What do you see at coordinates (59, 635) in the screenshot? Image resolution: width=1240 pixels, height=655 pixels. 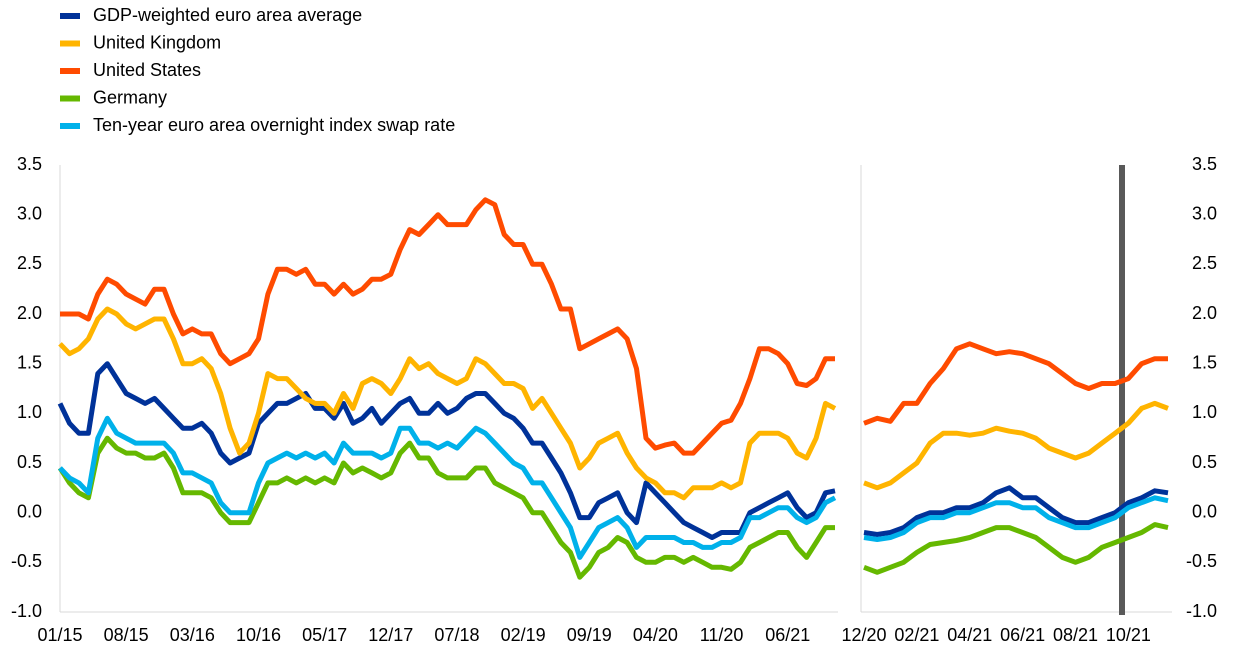 I see `x-tick-label: 01/15` at bounding box center [59, 635].